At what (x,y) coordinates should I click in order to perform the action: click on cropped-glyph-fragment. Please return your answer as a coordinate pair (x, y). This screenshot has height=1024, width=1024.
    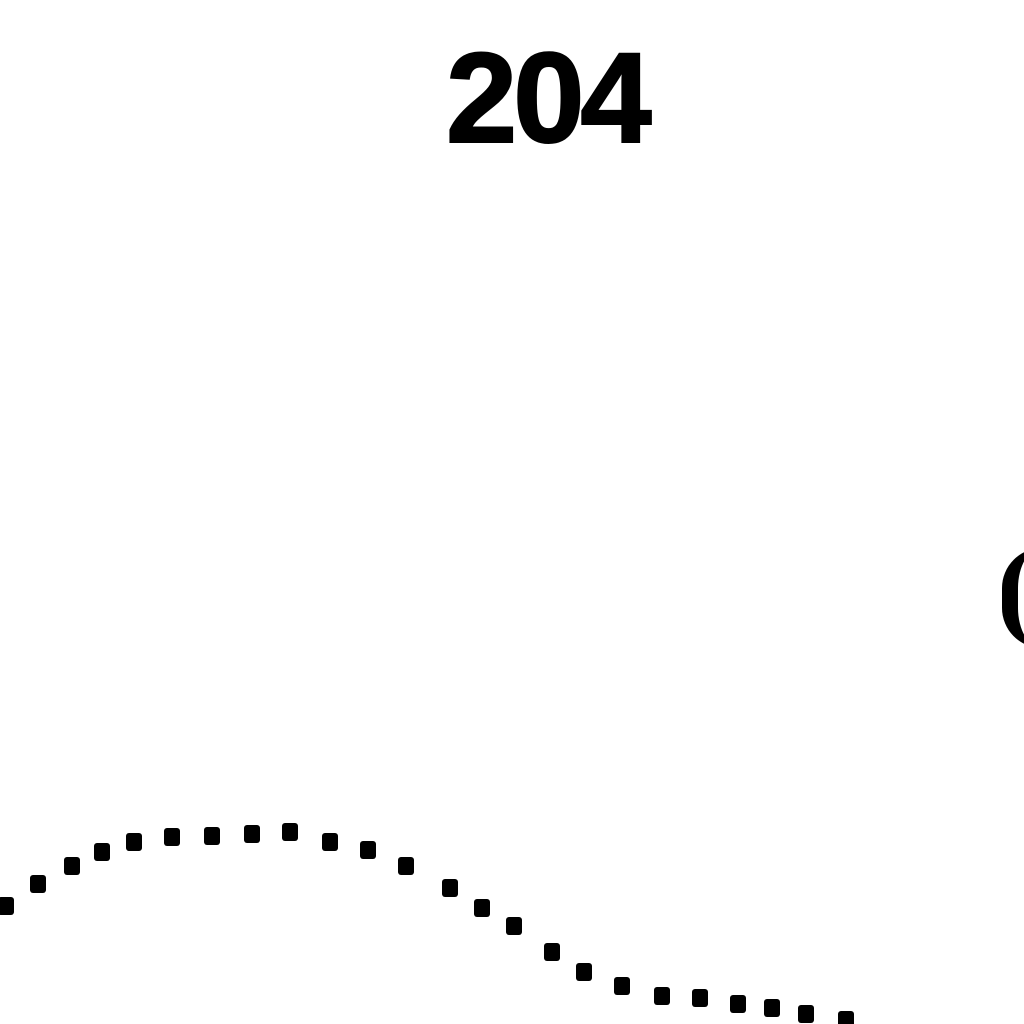
    Looking at the image, I should click on (1012, 598).